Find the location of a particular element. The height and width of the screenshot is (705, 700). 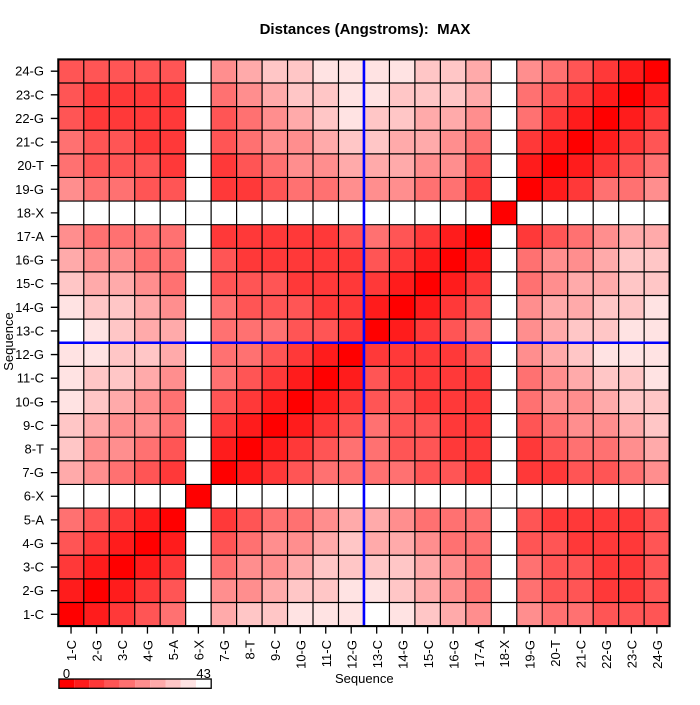

svg-text: 0 is located at coordinates (66, 673).